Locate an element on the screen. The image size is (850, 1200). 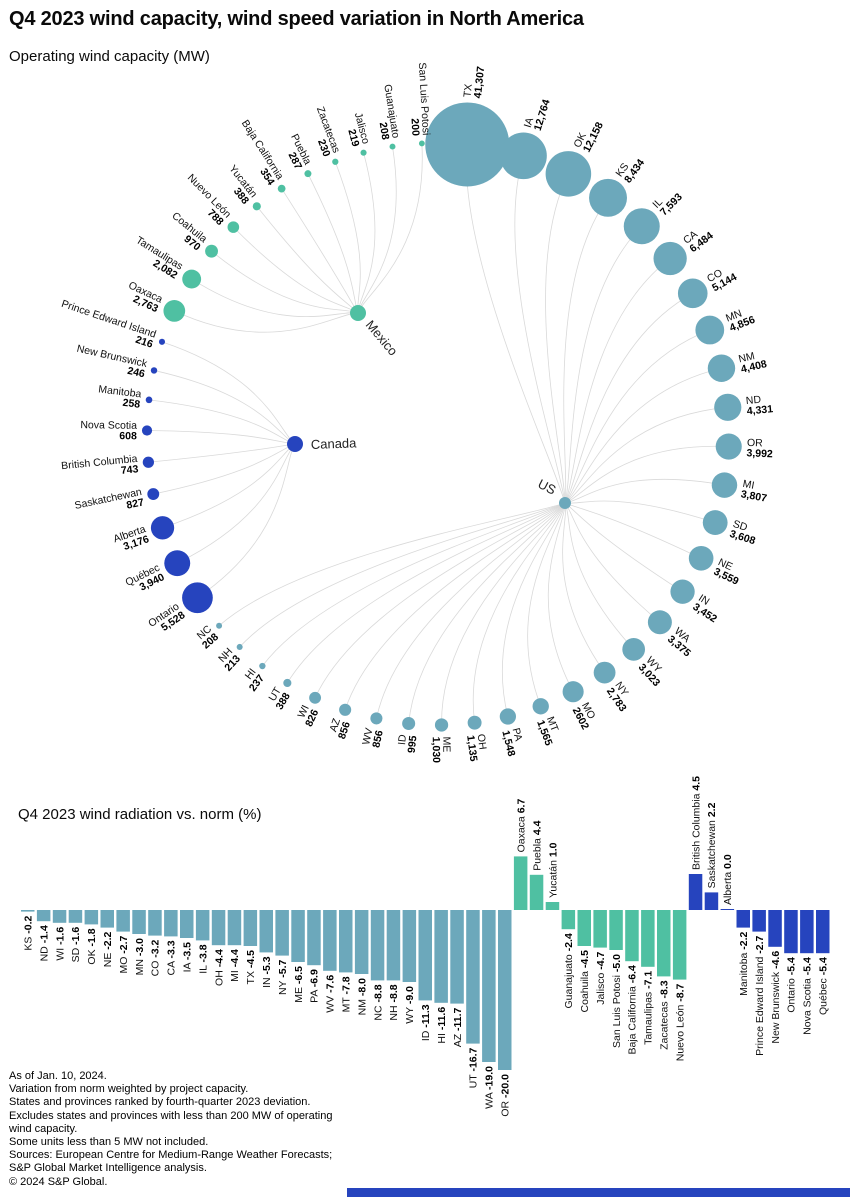
bubble-label-CO: CO5,144 is located at coordinates (722, 278).